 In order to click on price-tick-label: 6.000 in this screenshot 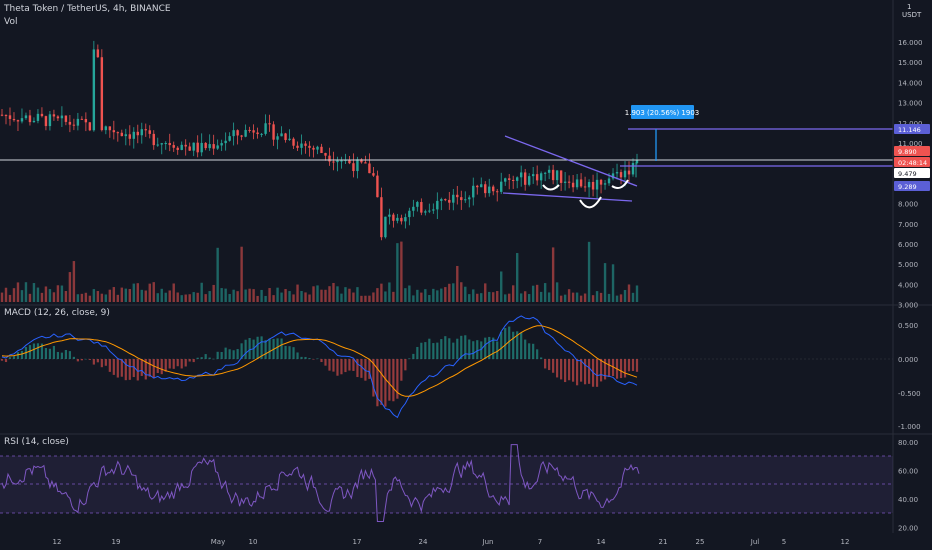, I will do `click(908, 245)`.